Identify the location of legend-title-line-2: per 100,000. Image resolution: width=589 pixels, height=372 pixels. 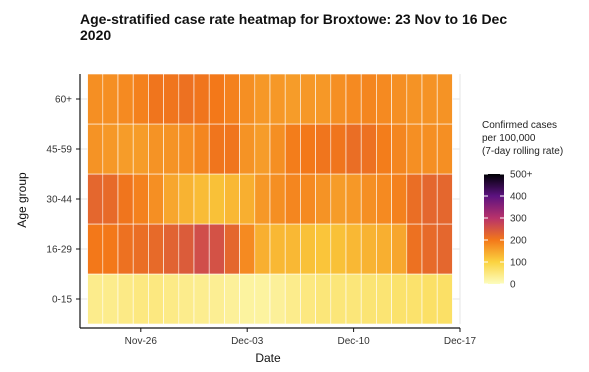
(509, 138).